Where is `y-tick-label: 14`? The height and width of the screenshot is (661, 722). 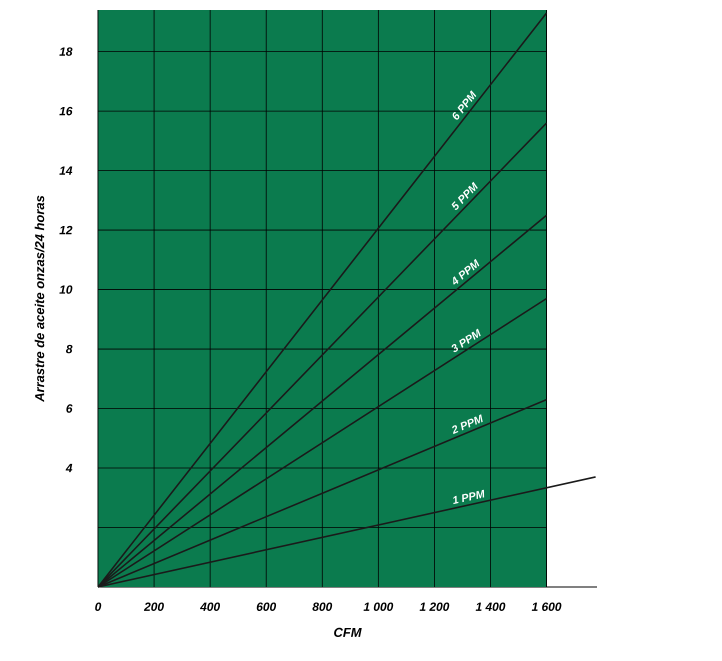 y-tick-label: 14 is located at coordinates (65, 170).